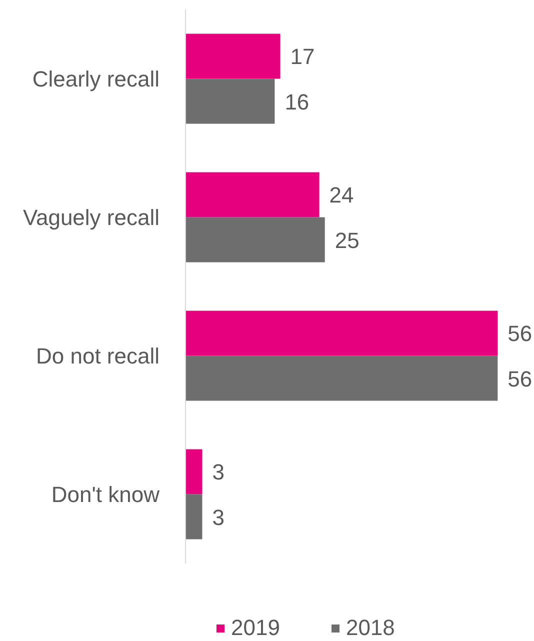  I want to click on data-label: 24, so click(341, 195).